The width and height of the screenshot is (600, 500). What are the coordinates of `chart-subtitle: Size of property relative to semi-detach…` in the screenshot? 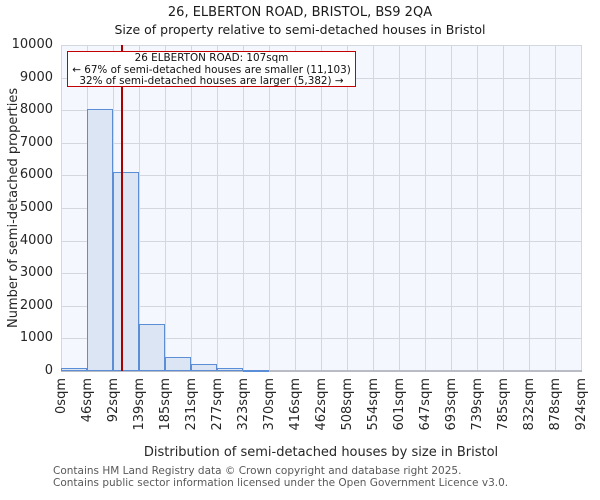 It's located at (300, 29).